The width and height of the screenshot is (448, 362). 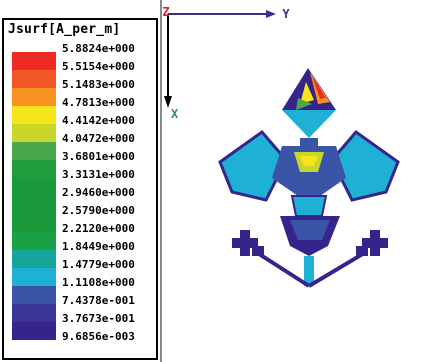 I want to click on legend-tick-label: 2.5790e+000, so click(x=98, y=210).